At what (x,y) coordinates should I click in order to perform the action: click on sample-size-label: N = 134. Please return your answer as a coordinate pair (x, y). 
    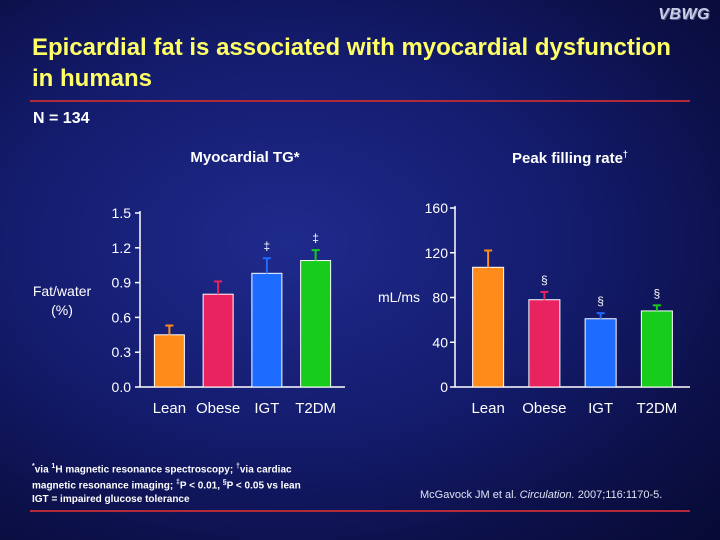
    Looking at the image, I should click on (61, 118).